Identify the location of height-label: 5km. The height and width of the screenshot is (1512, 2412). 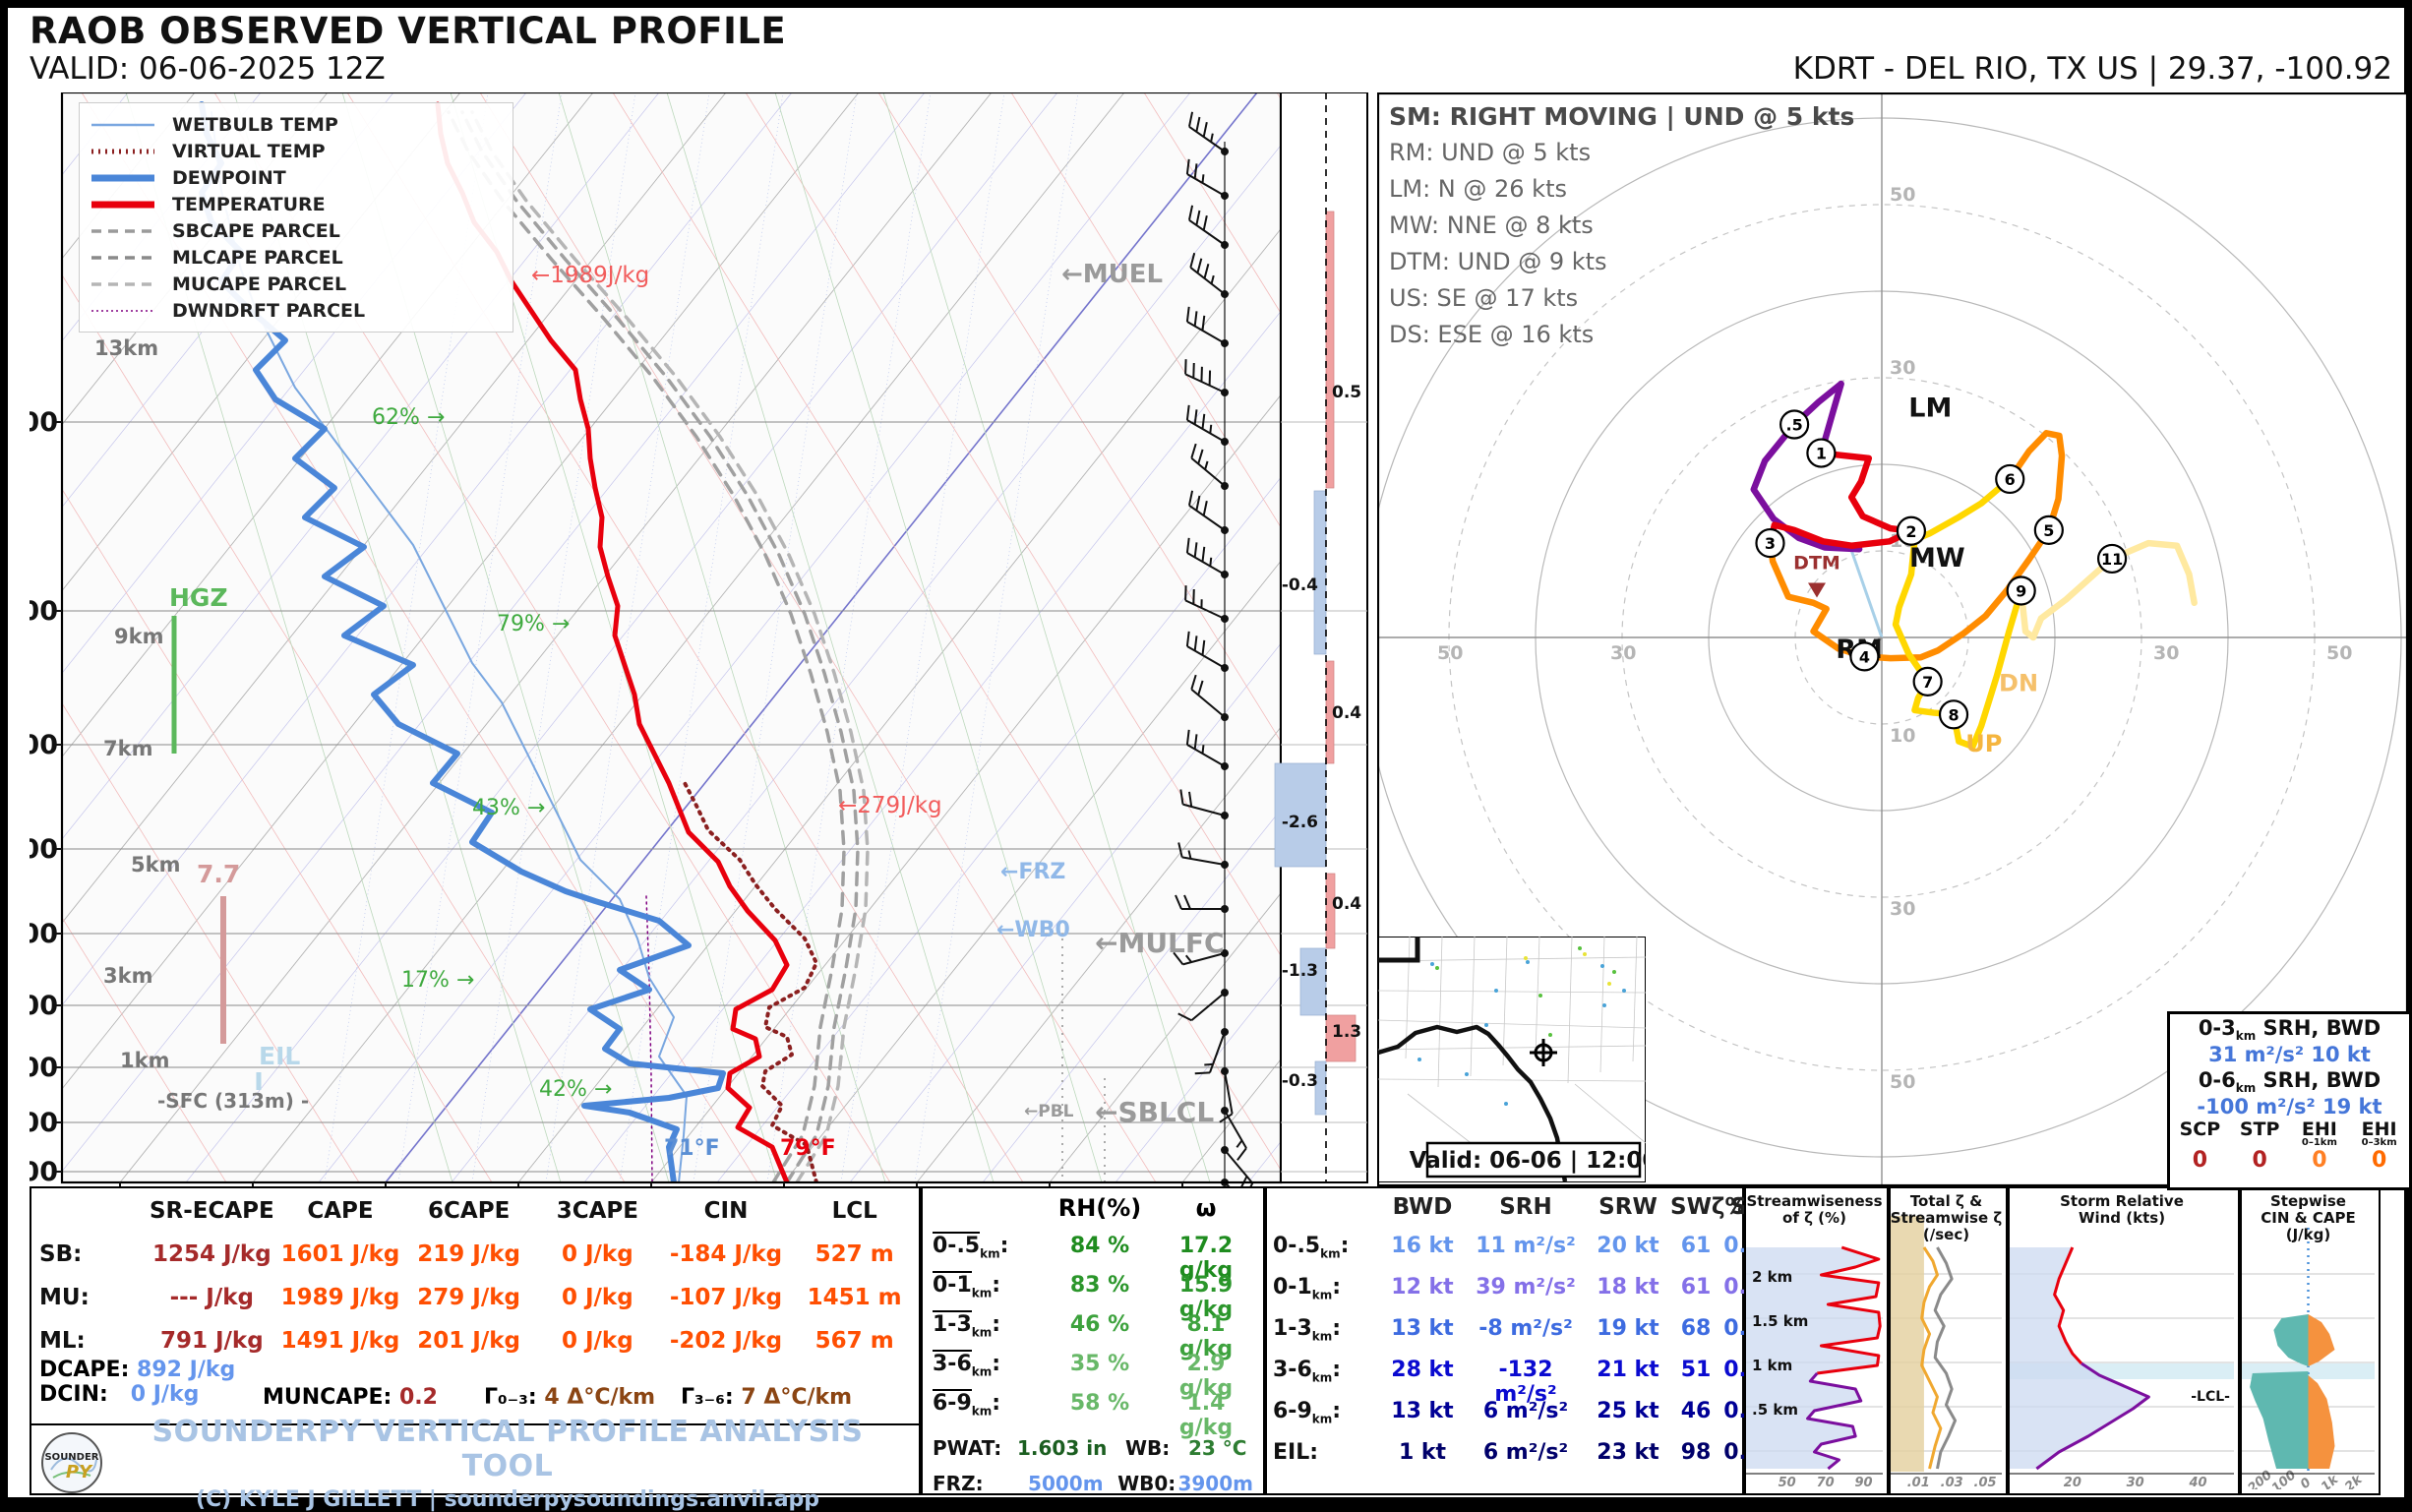
(155, 865).